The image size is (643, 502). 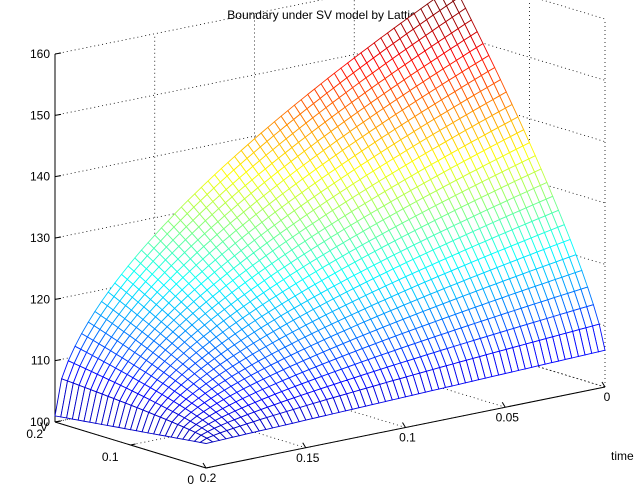 What do you see at coordinates (206, 440) in the screenshot?
I see `surface-cell` at bounding box center [206, 440].